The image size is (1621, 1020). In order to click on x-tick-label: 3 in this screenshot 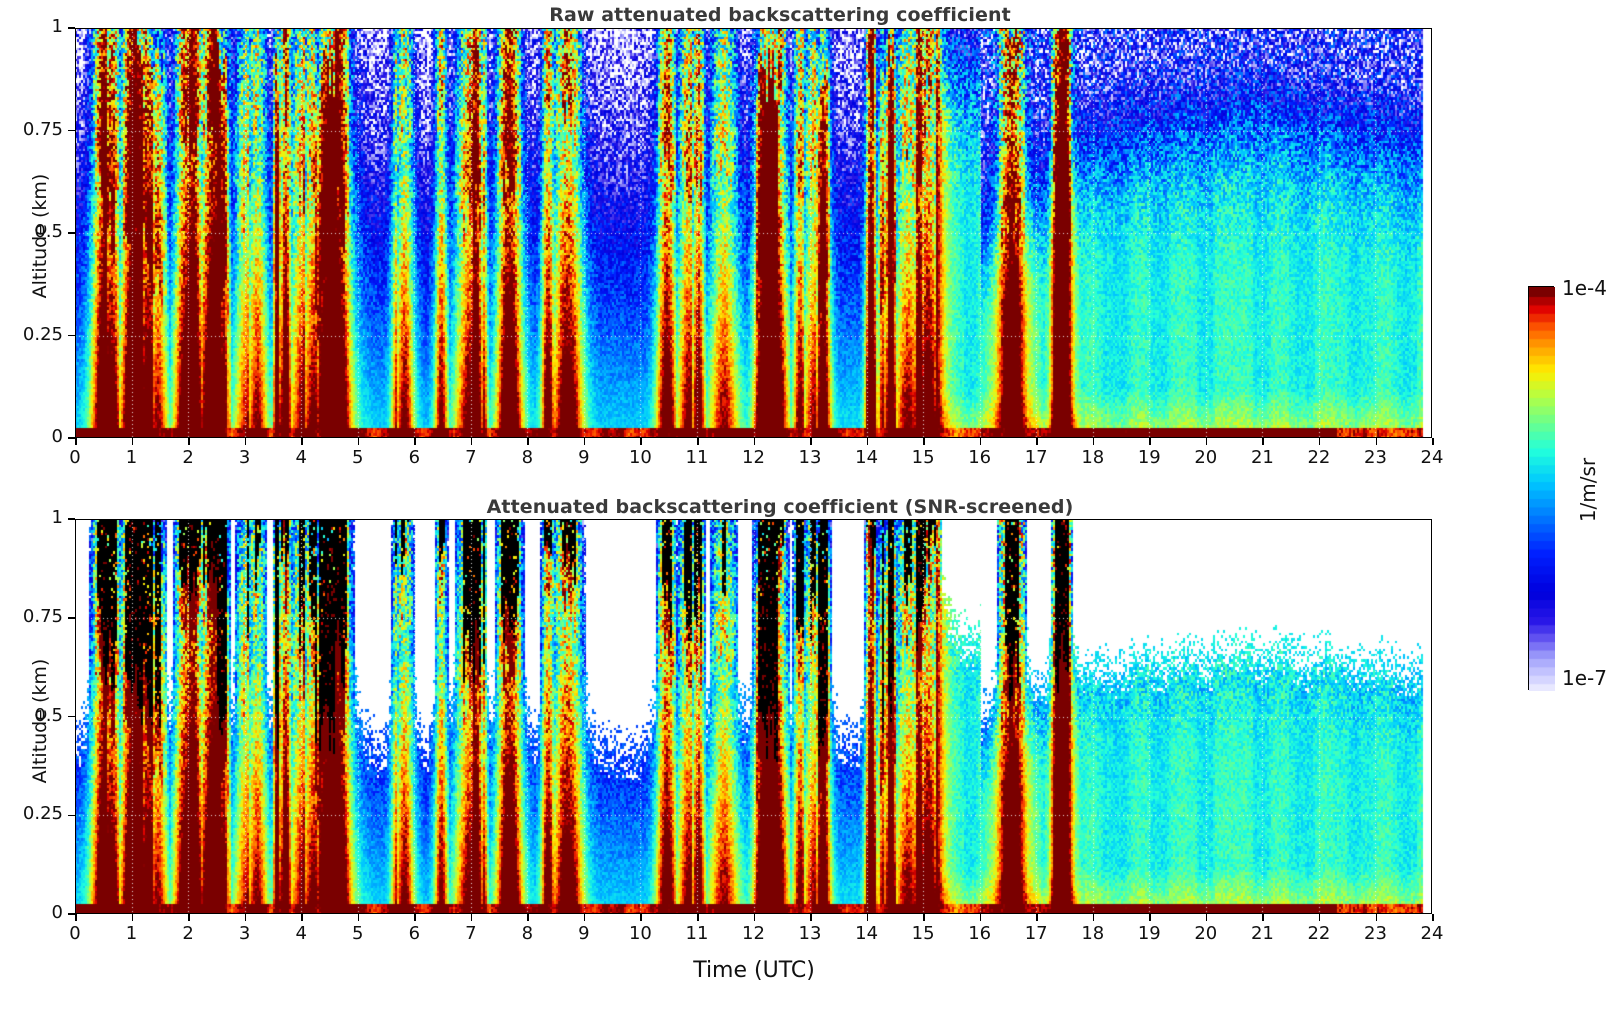, I will do `click(244, 933)`.